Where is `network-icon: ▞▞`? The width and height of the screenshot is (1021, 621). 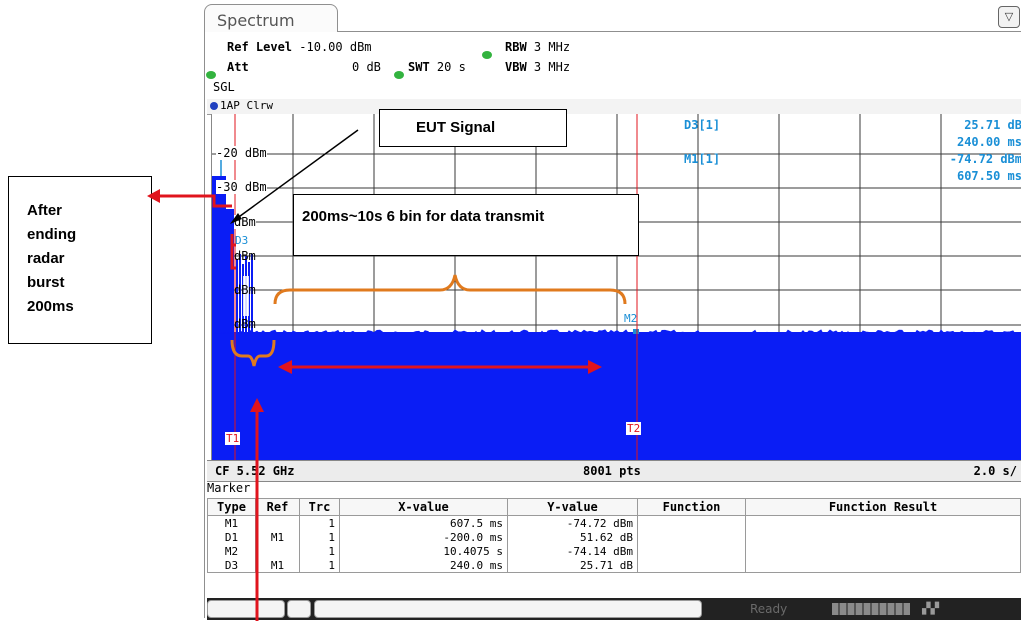
network-icon: ▞▞ is located at coordinates (930, 608).